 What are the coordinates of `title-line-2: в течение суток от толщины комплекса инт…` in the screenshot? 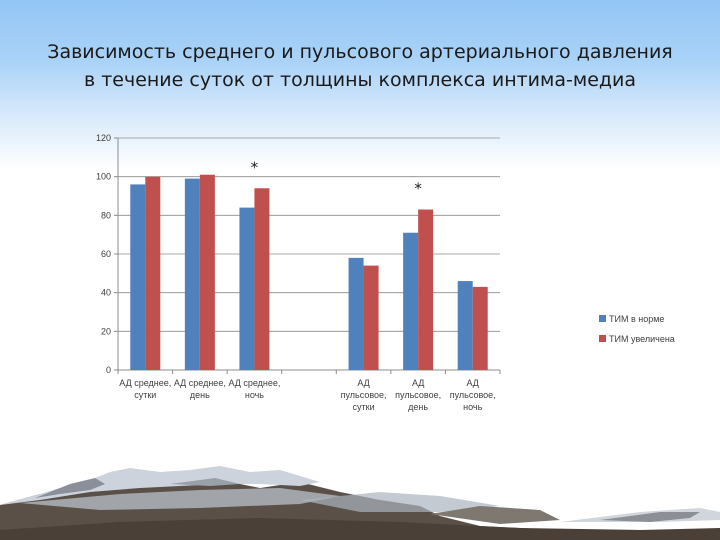 It's located at (360, 80).